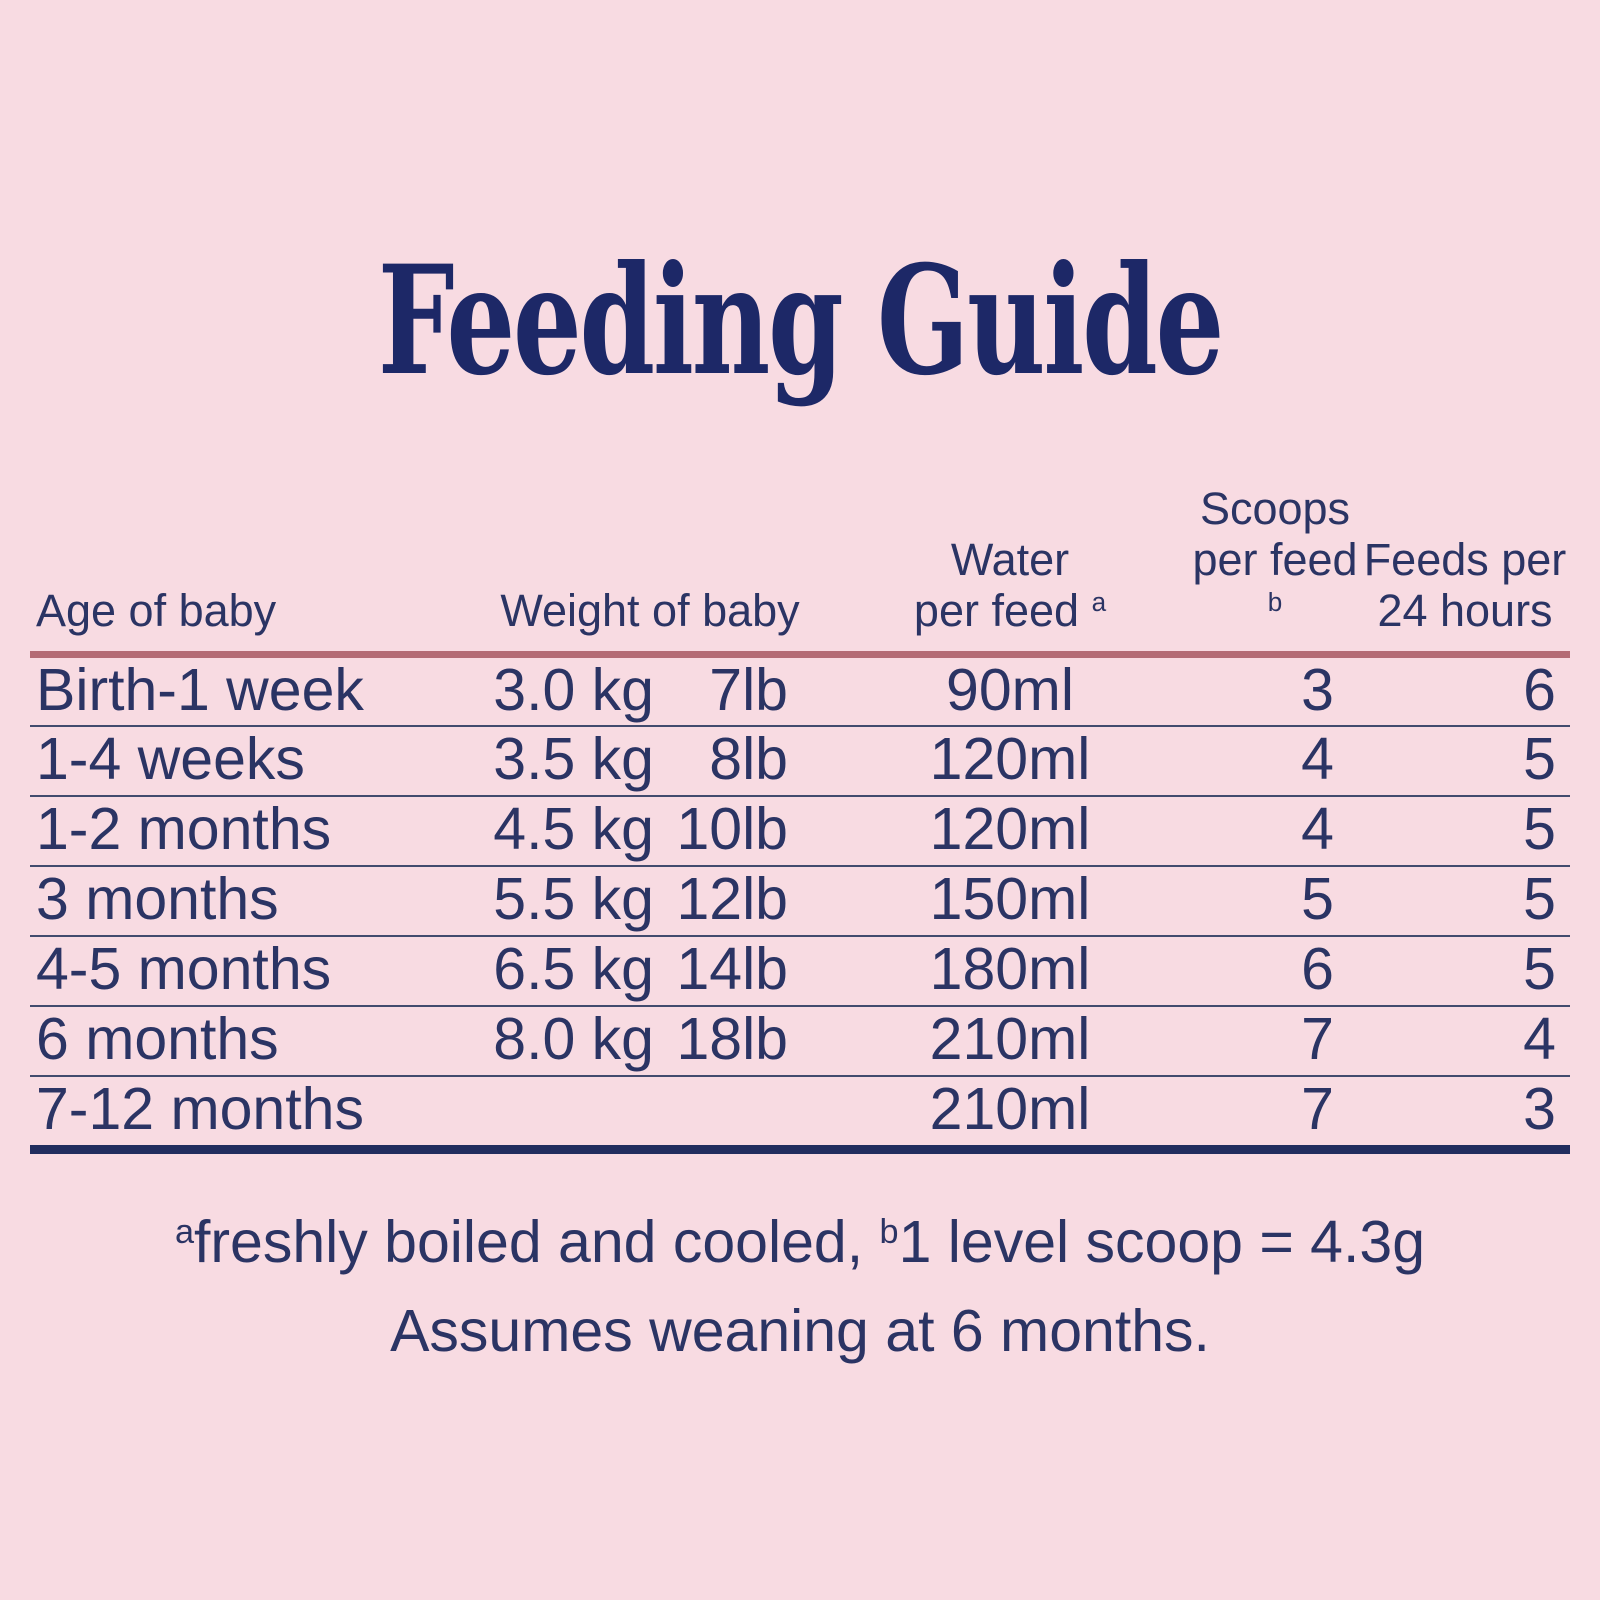 Image resolution: width=1600 pixels, height=1600 pixels. What do you see at coordinates (249, 902) in the screenshot?
I see `cell-age: 3 months` at bounding box center [249, 902].